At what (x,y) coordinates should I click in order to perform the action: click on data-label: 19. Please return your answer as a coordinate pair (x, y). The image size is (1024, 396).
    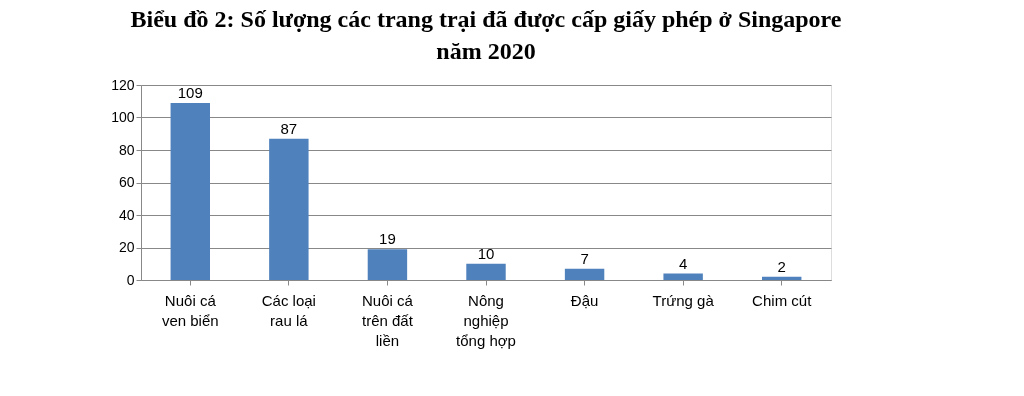
    Looking at the image, I should click on (387, 239).